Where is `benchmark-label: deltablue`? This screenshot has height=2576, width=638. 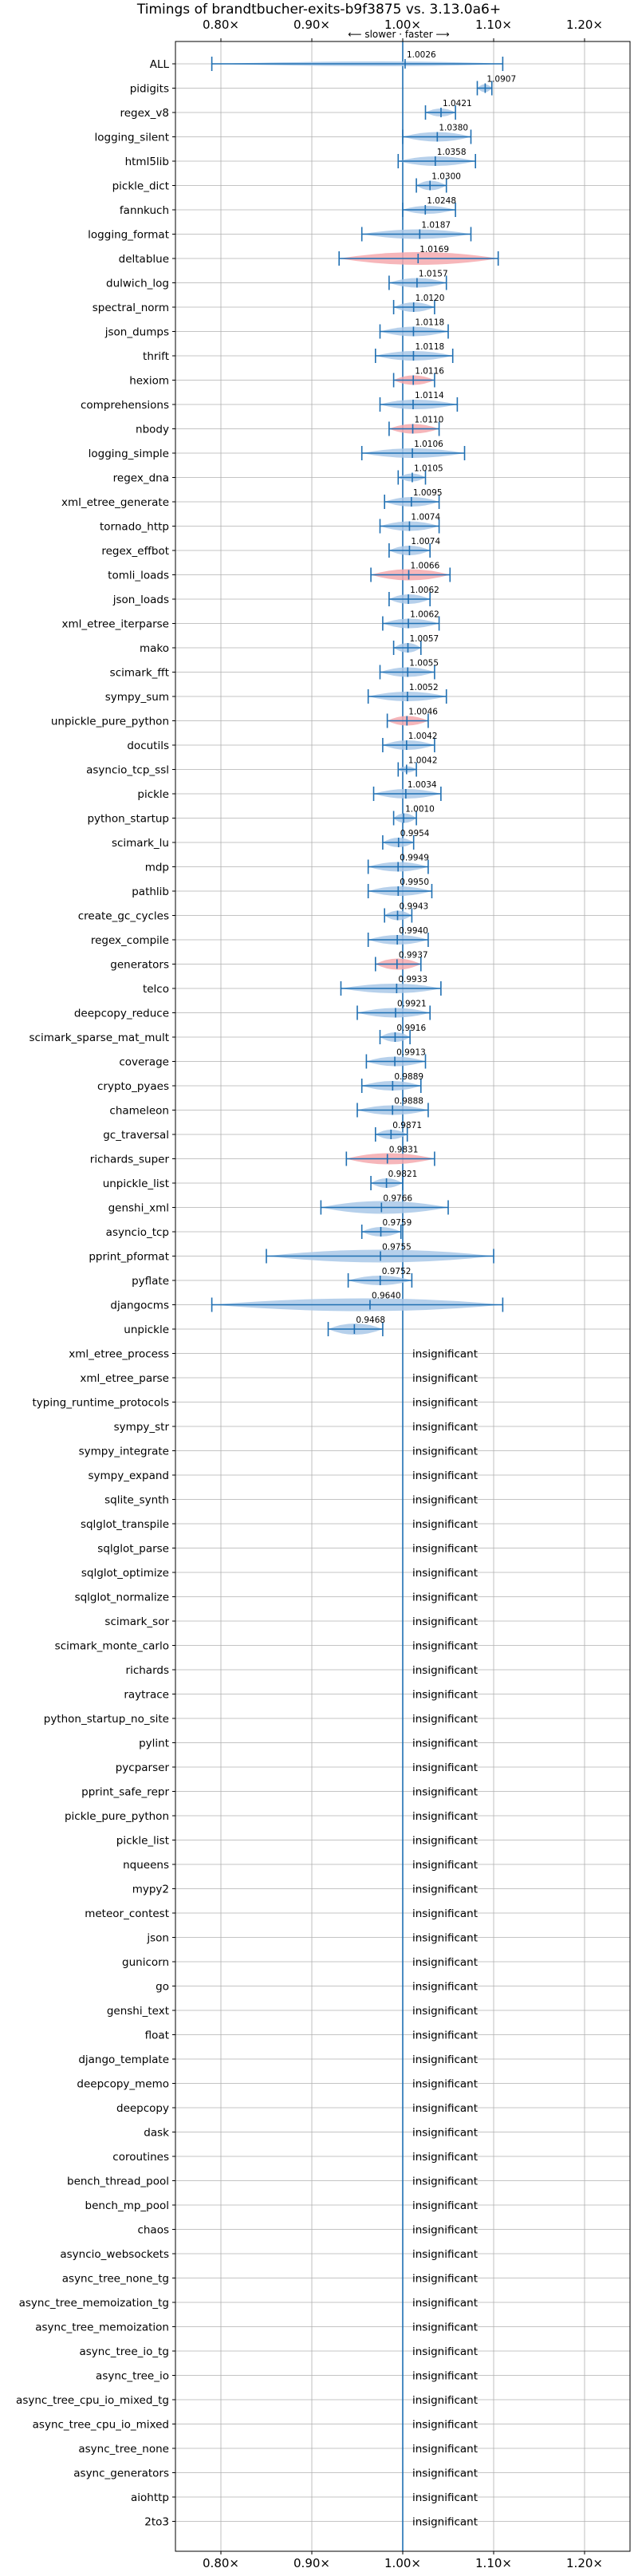 benchmark-label: deltablue is located at coordinates (144, 259).